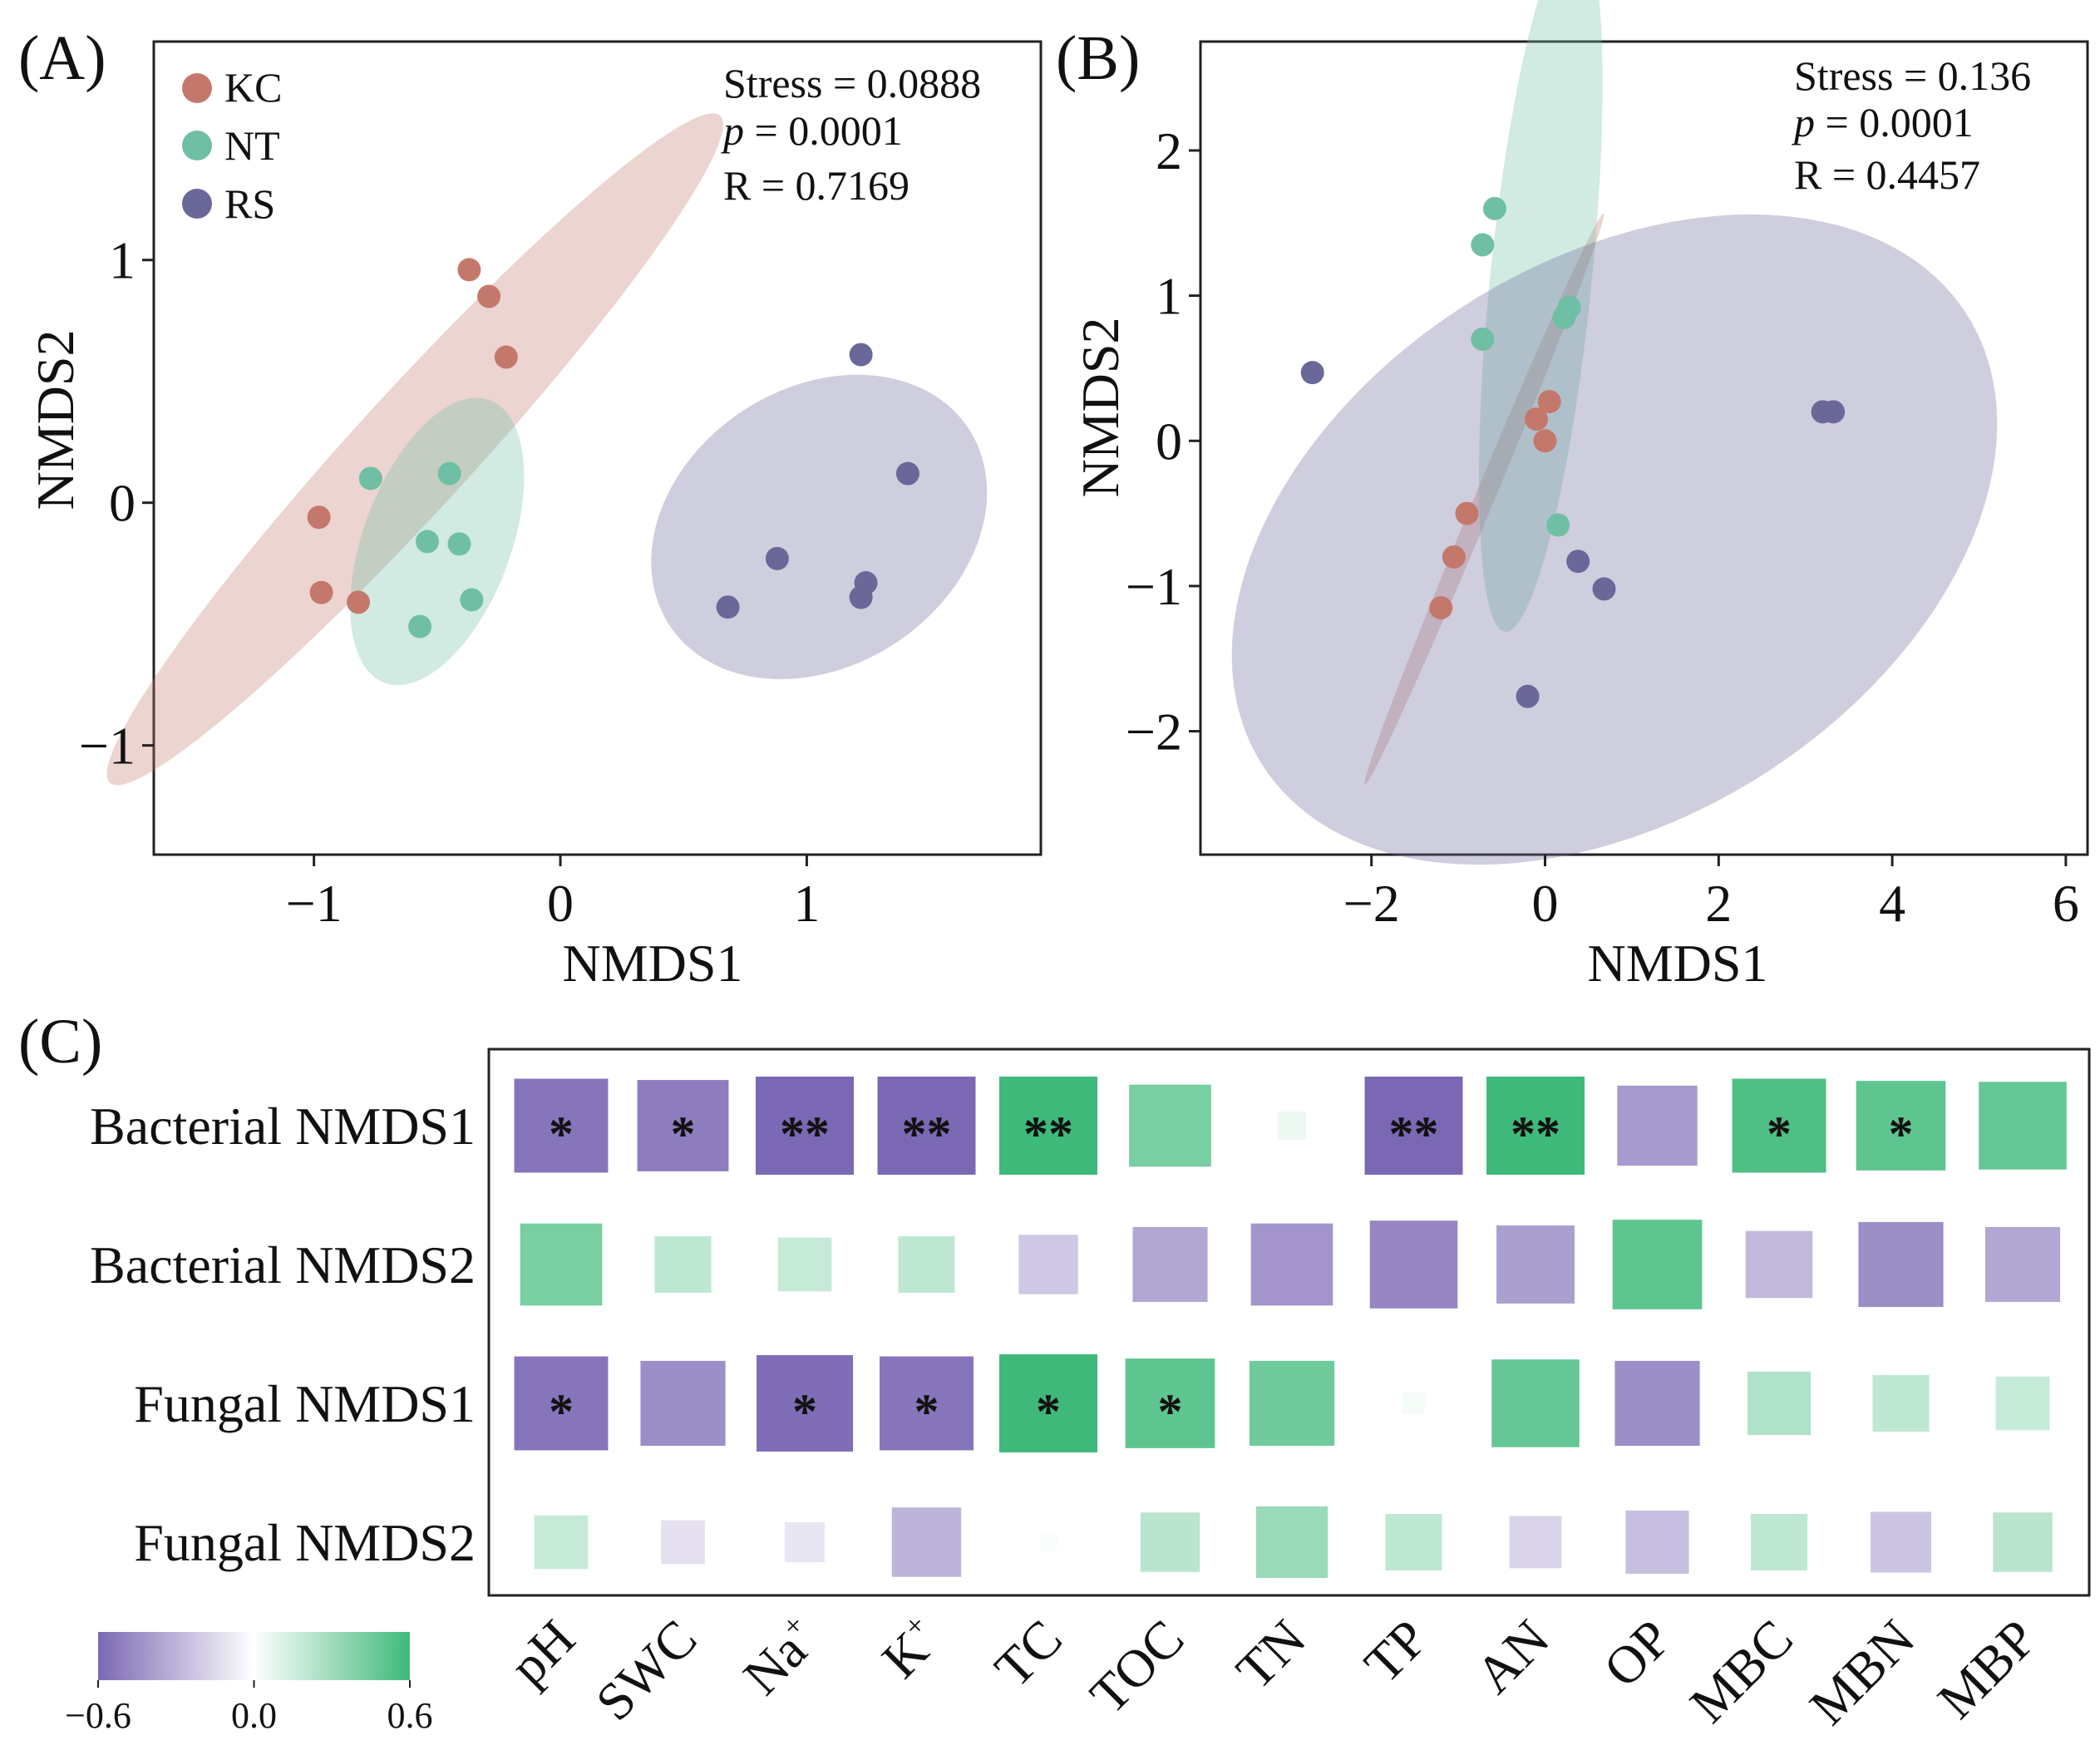  I want to click on legend-marker-kc, so click(197, 88).